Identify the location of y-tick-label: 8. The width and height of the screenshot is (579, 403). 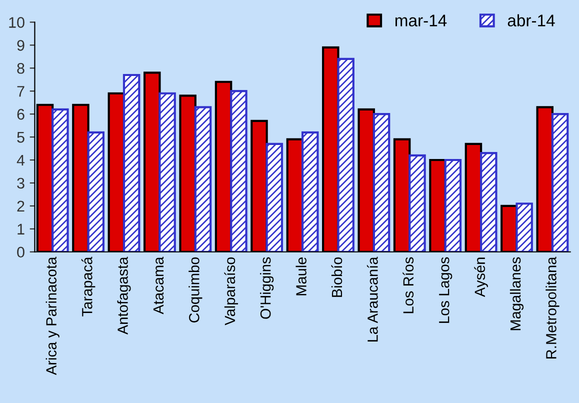
(20, 68).